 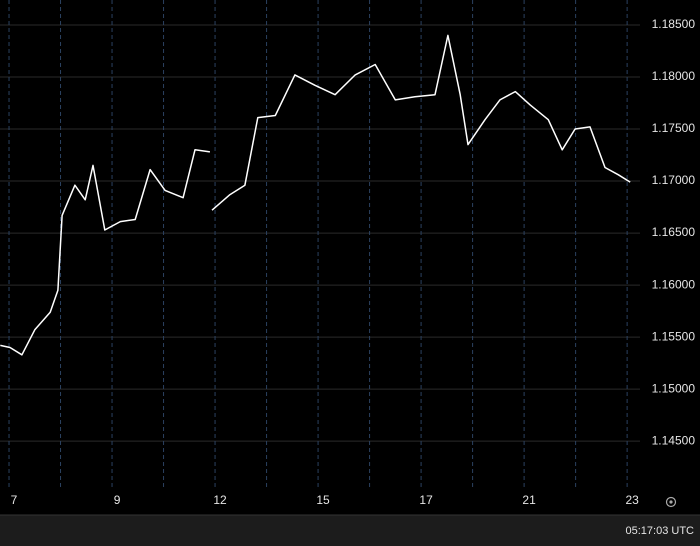 I want to click on clock: 05:17:03 UTC, so click(x=660, y=531).